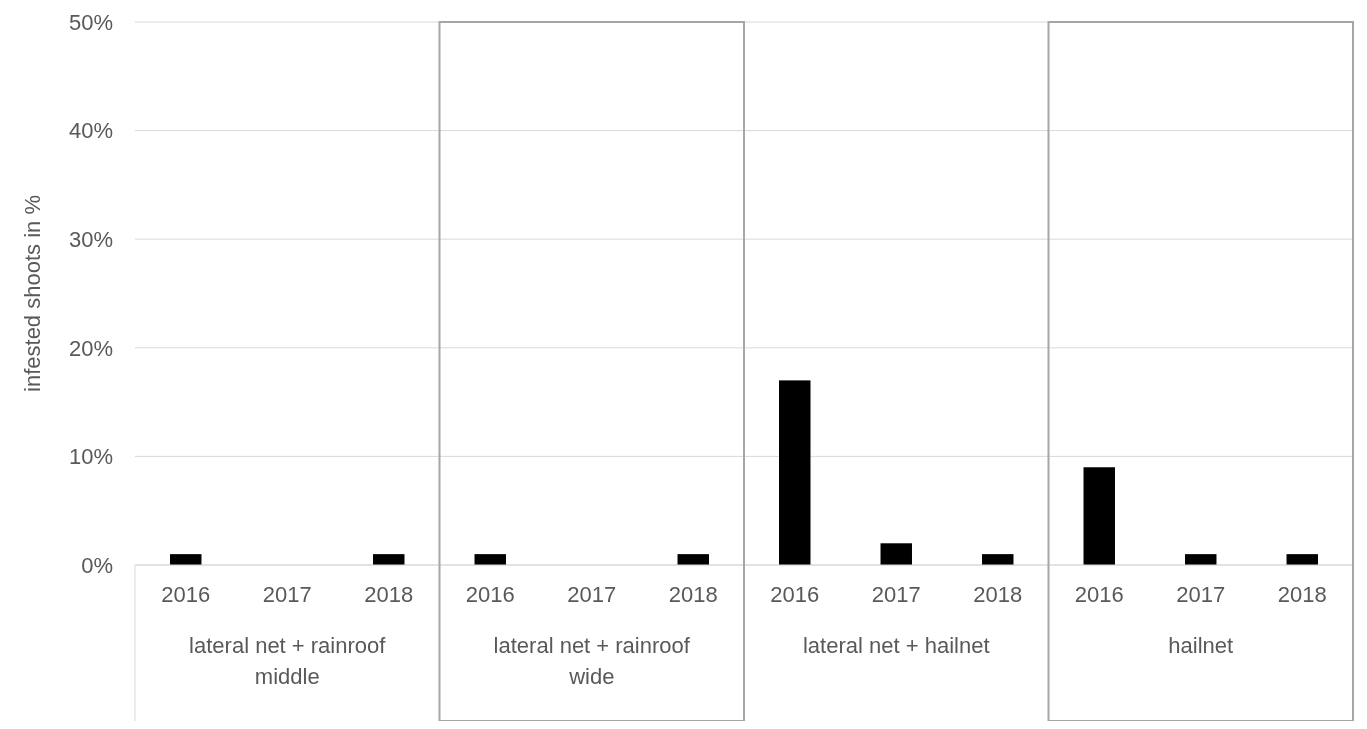 The width and height of the screenshot is (1367, 729). What do you see at coordinates (90, 239) in the screenshot?
I see `y-tick-label: 30%` at bounding box center [90, 239].